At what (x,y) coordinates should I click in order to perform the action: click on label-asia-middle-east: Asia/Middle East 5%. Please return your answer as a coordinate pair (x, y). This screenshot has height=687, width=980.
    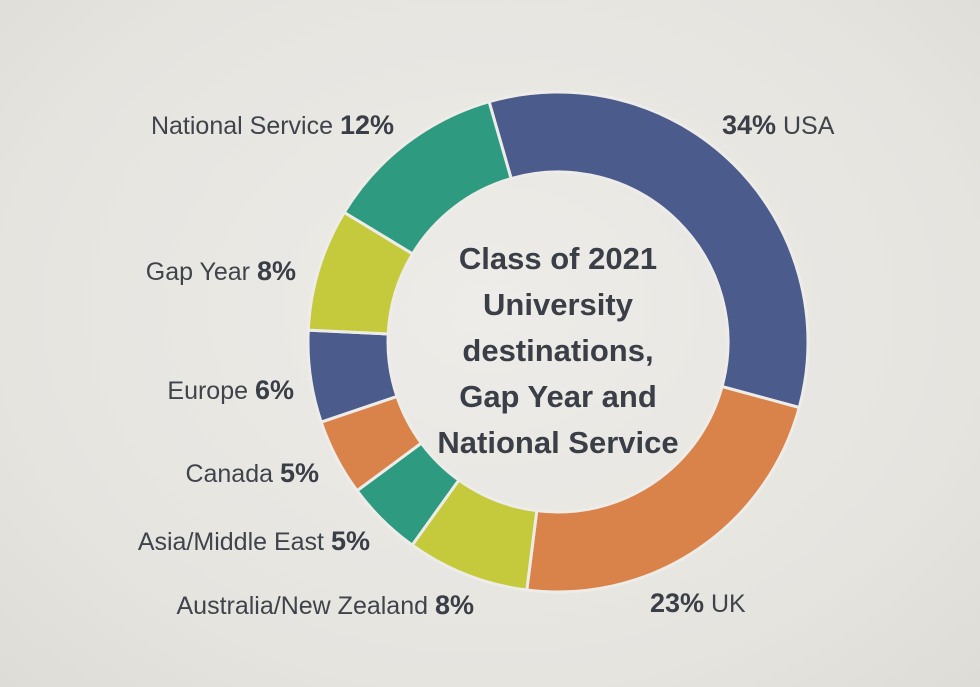
    Looking at the image, I should click on (254, 541).